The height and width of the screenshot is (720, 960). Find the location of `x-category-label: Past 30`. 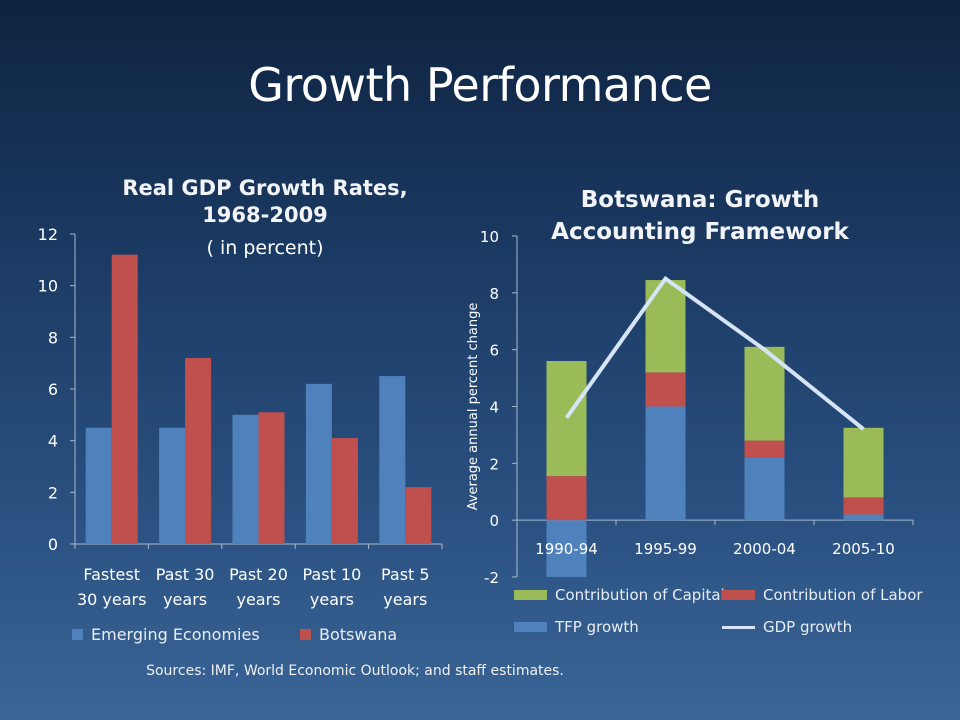

x-category-label: Past 30 is located at coordinates (185, 574).